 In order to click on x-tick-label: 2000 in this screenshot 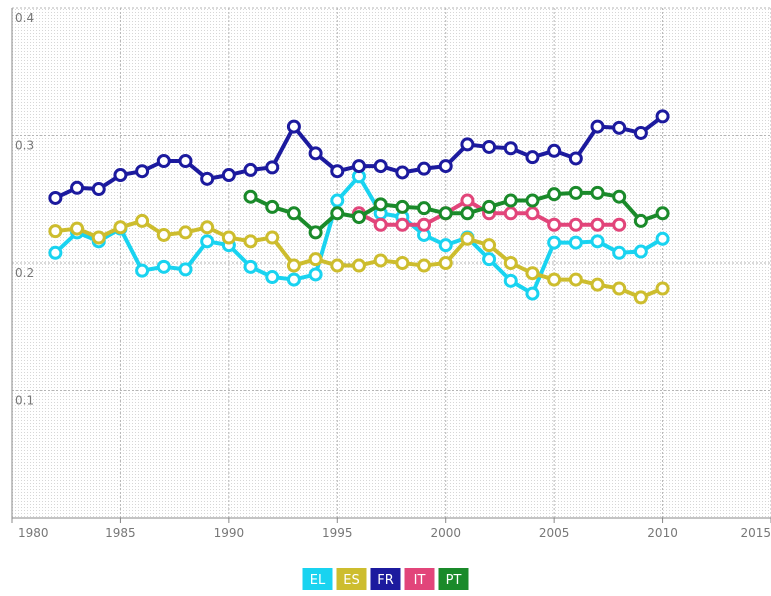, I will do `click(445, 533)`.